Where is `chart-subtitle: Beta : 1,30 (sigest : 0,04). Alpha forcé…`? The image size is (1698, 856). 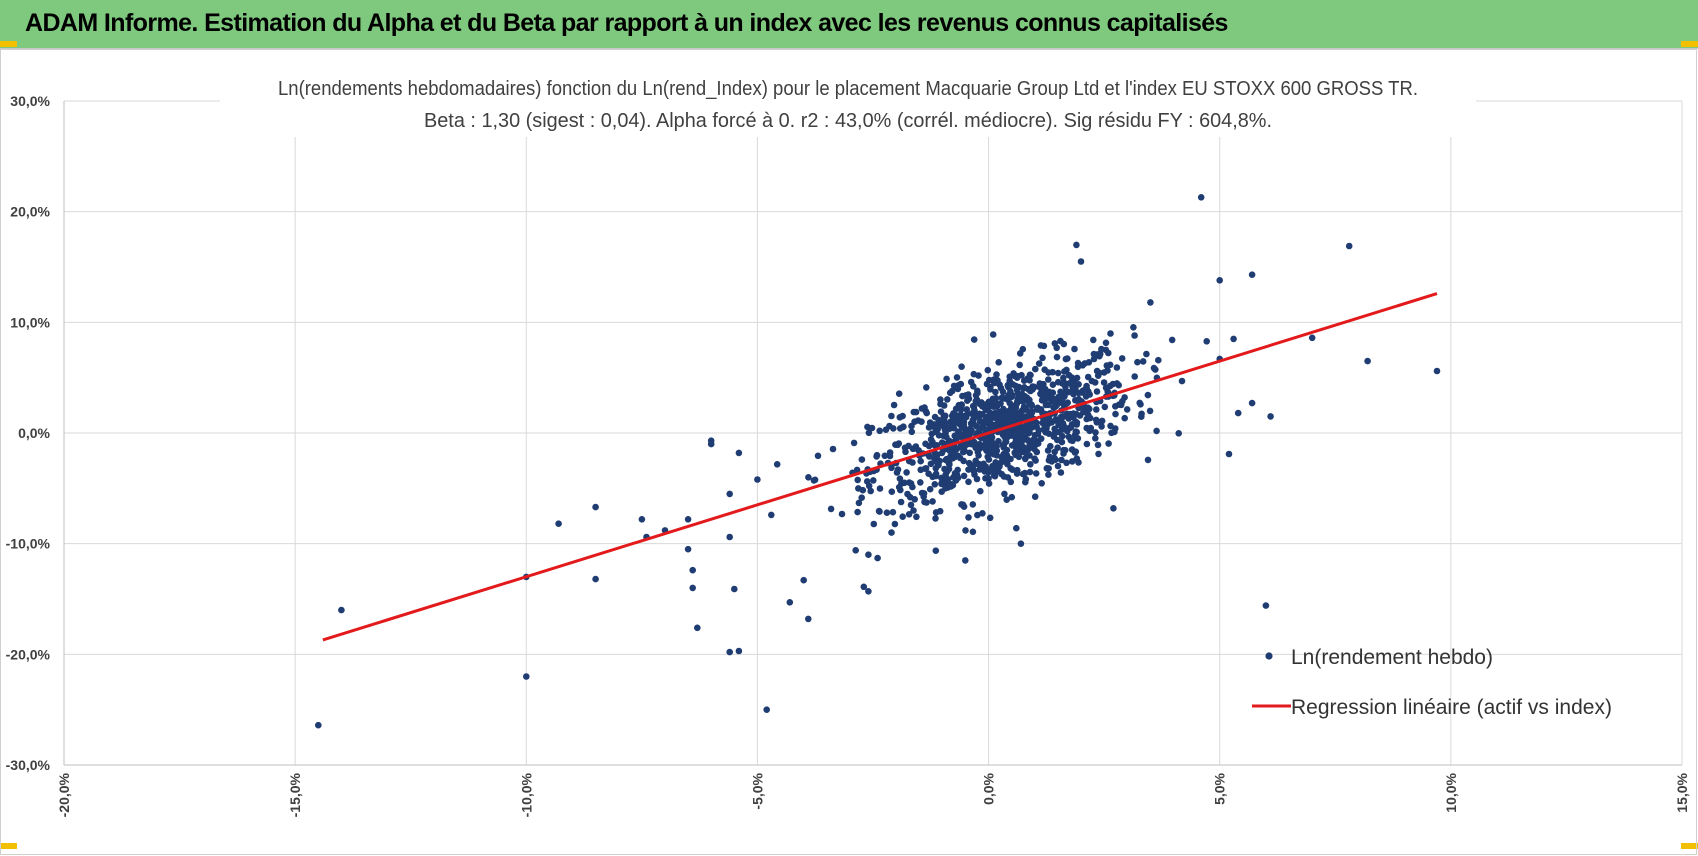
chart-subtitle: Beta : 1,30 (sigest : 0,04). Alpha forcé… is located at coordinates (848, 121).